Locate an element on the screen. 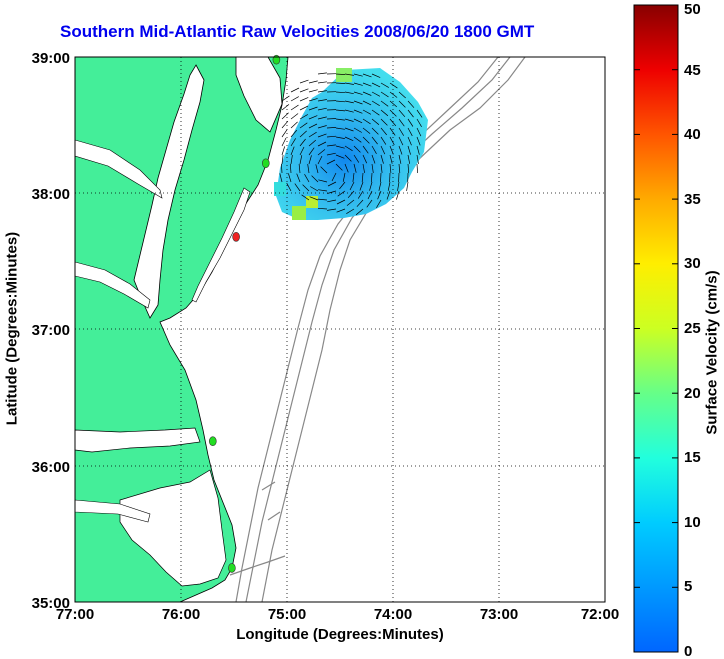 This screenshot has width=724, height=659. lat-tick-label: 38:00 is located at coordinates (51, 194).